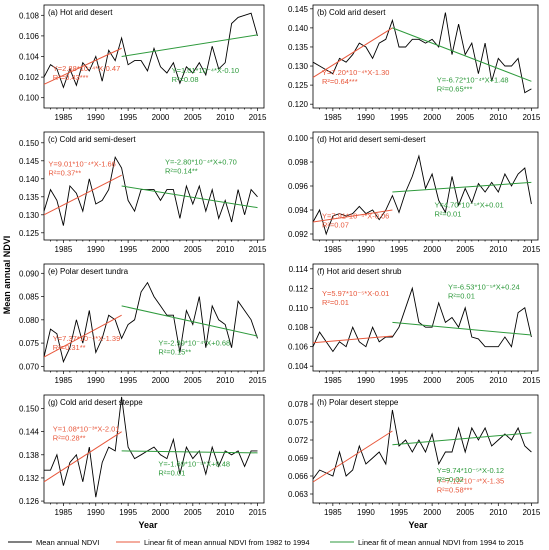 Image resolution: width=549 pixels, height=550 pixels. I want to click on fit2-equation: Y=4.70*10⁻⁵*X+0.01, so click(469, 205).